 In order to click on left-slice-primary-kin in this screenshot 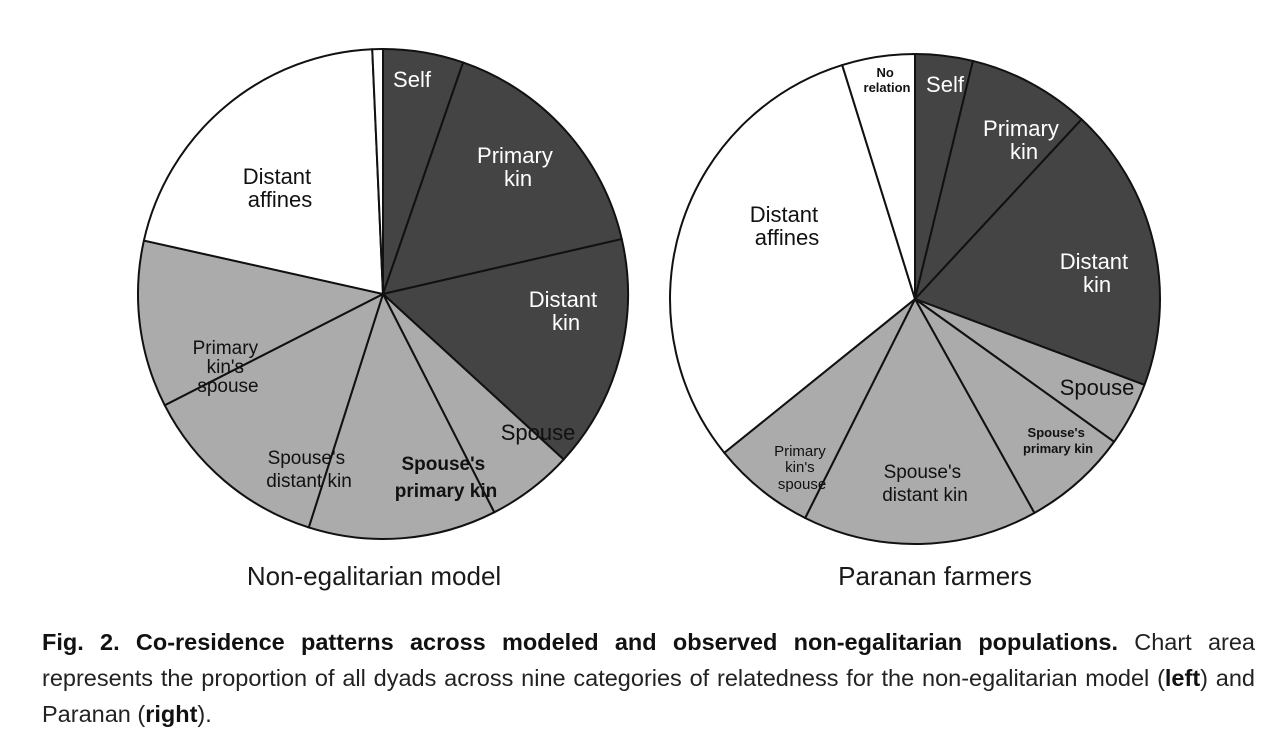, I will do `click(502, 178)`.